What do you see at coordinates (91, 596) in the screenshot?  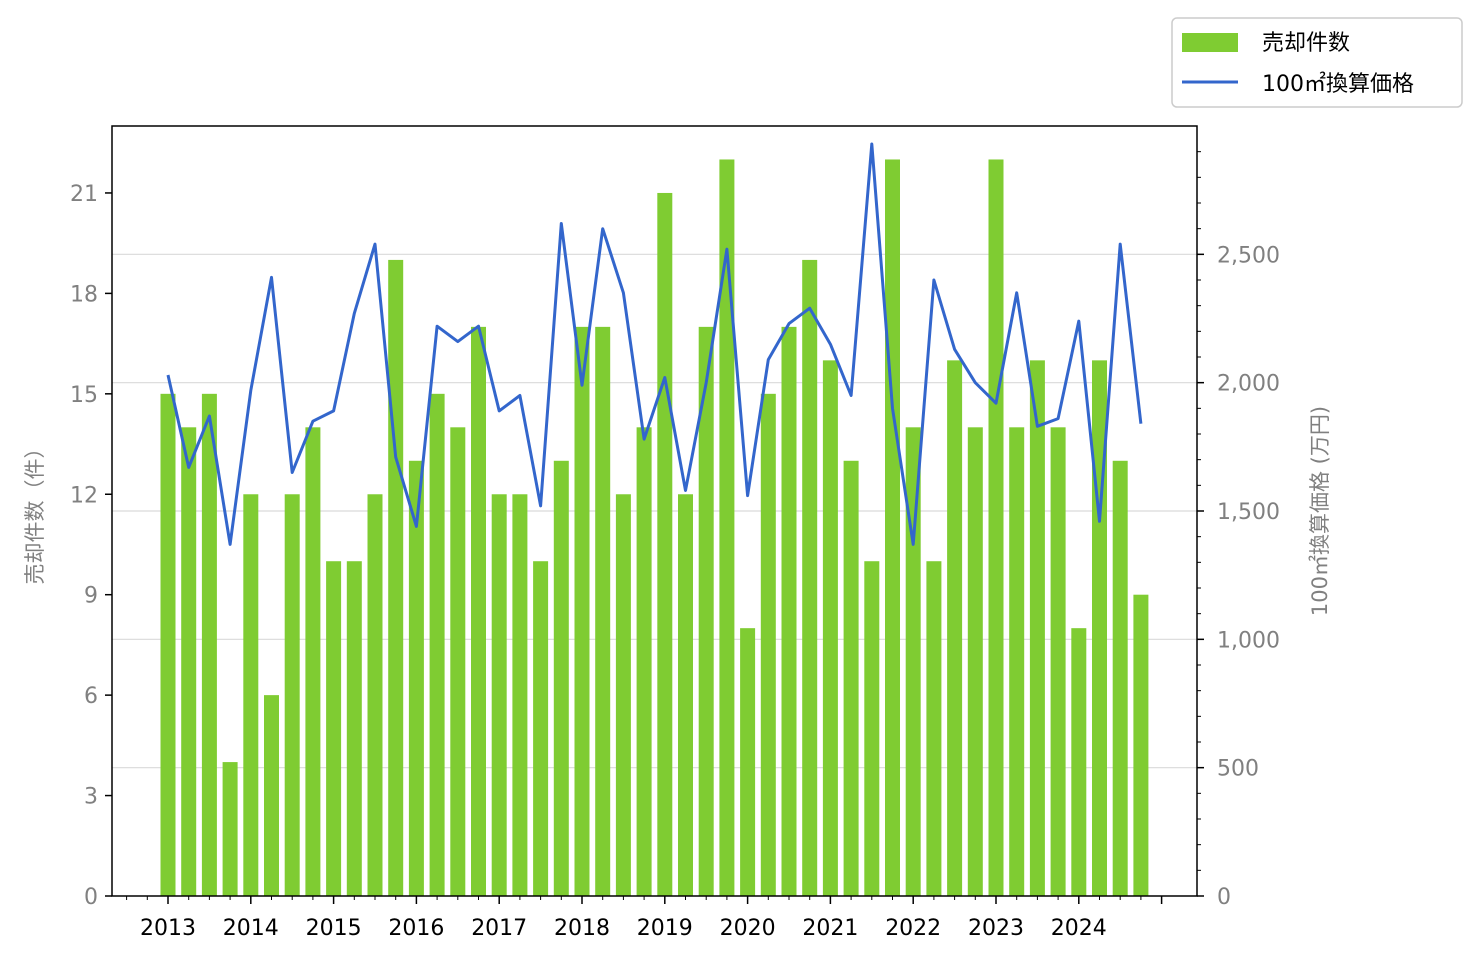 I see `left-tick-label: 9` at bounding box center [91, 596].